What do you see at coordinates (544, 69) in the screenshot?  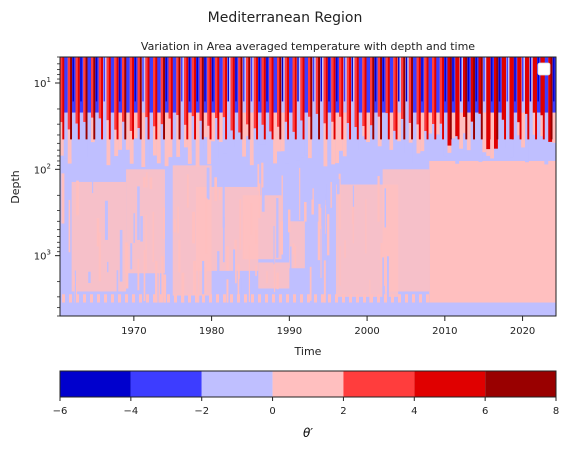 I see `legend-box` at bounding box center [544, 69].